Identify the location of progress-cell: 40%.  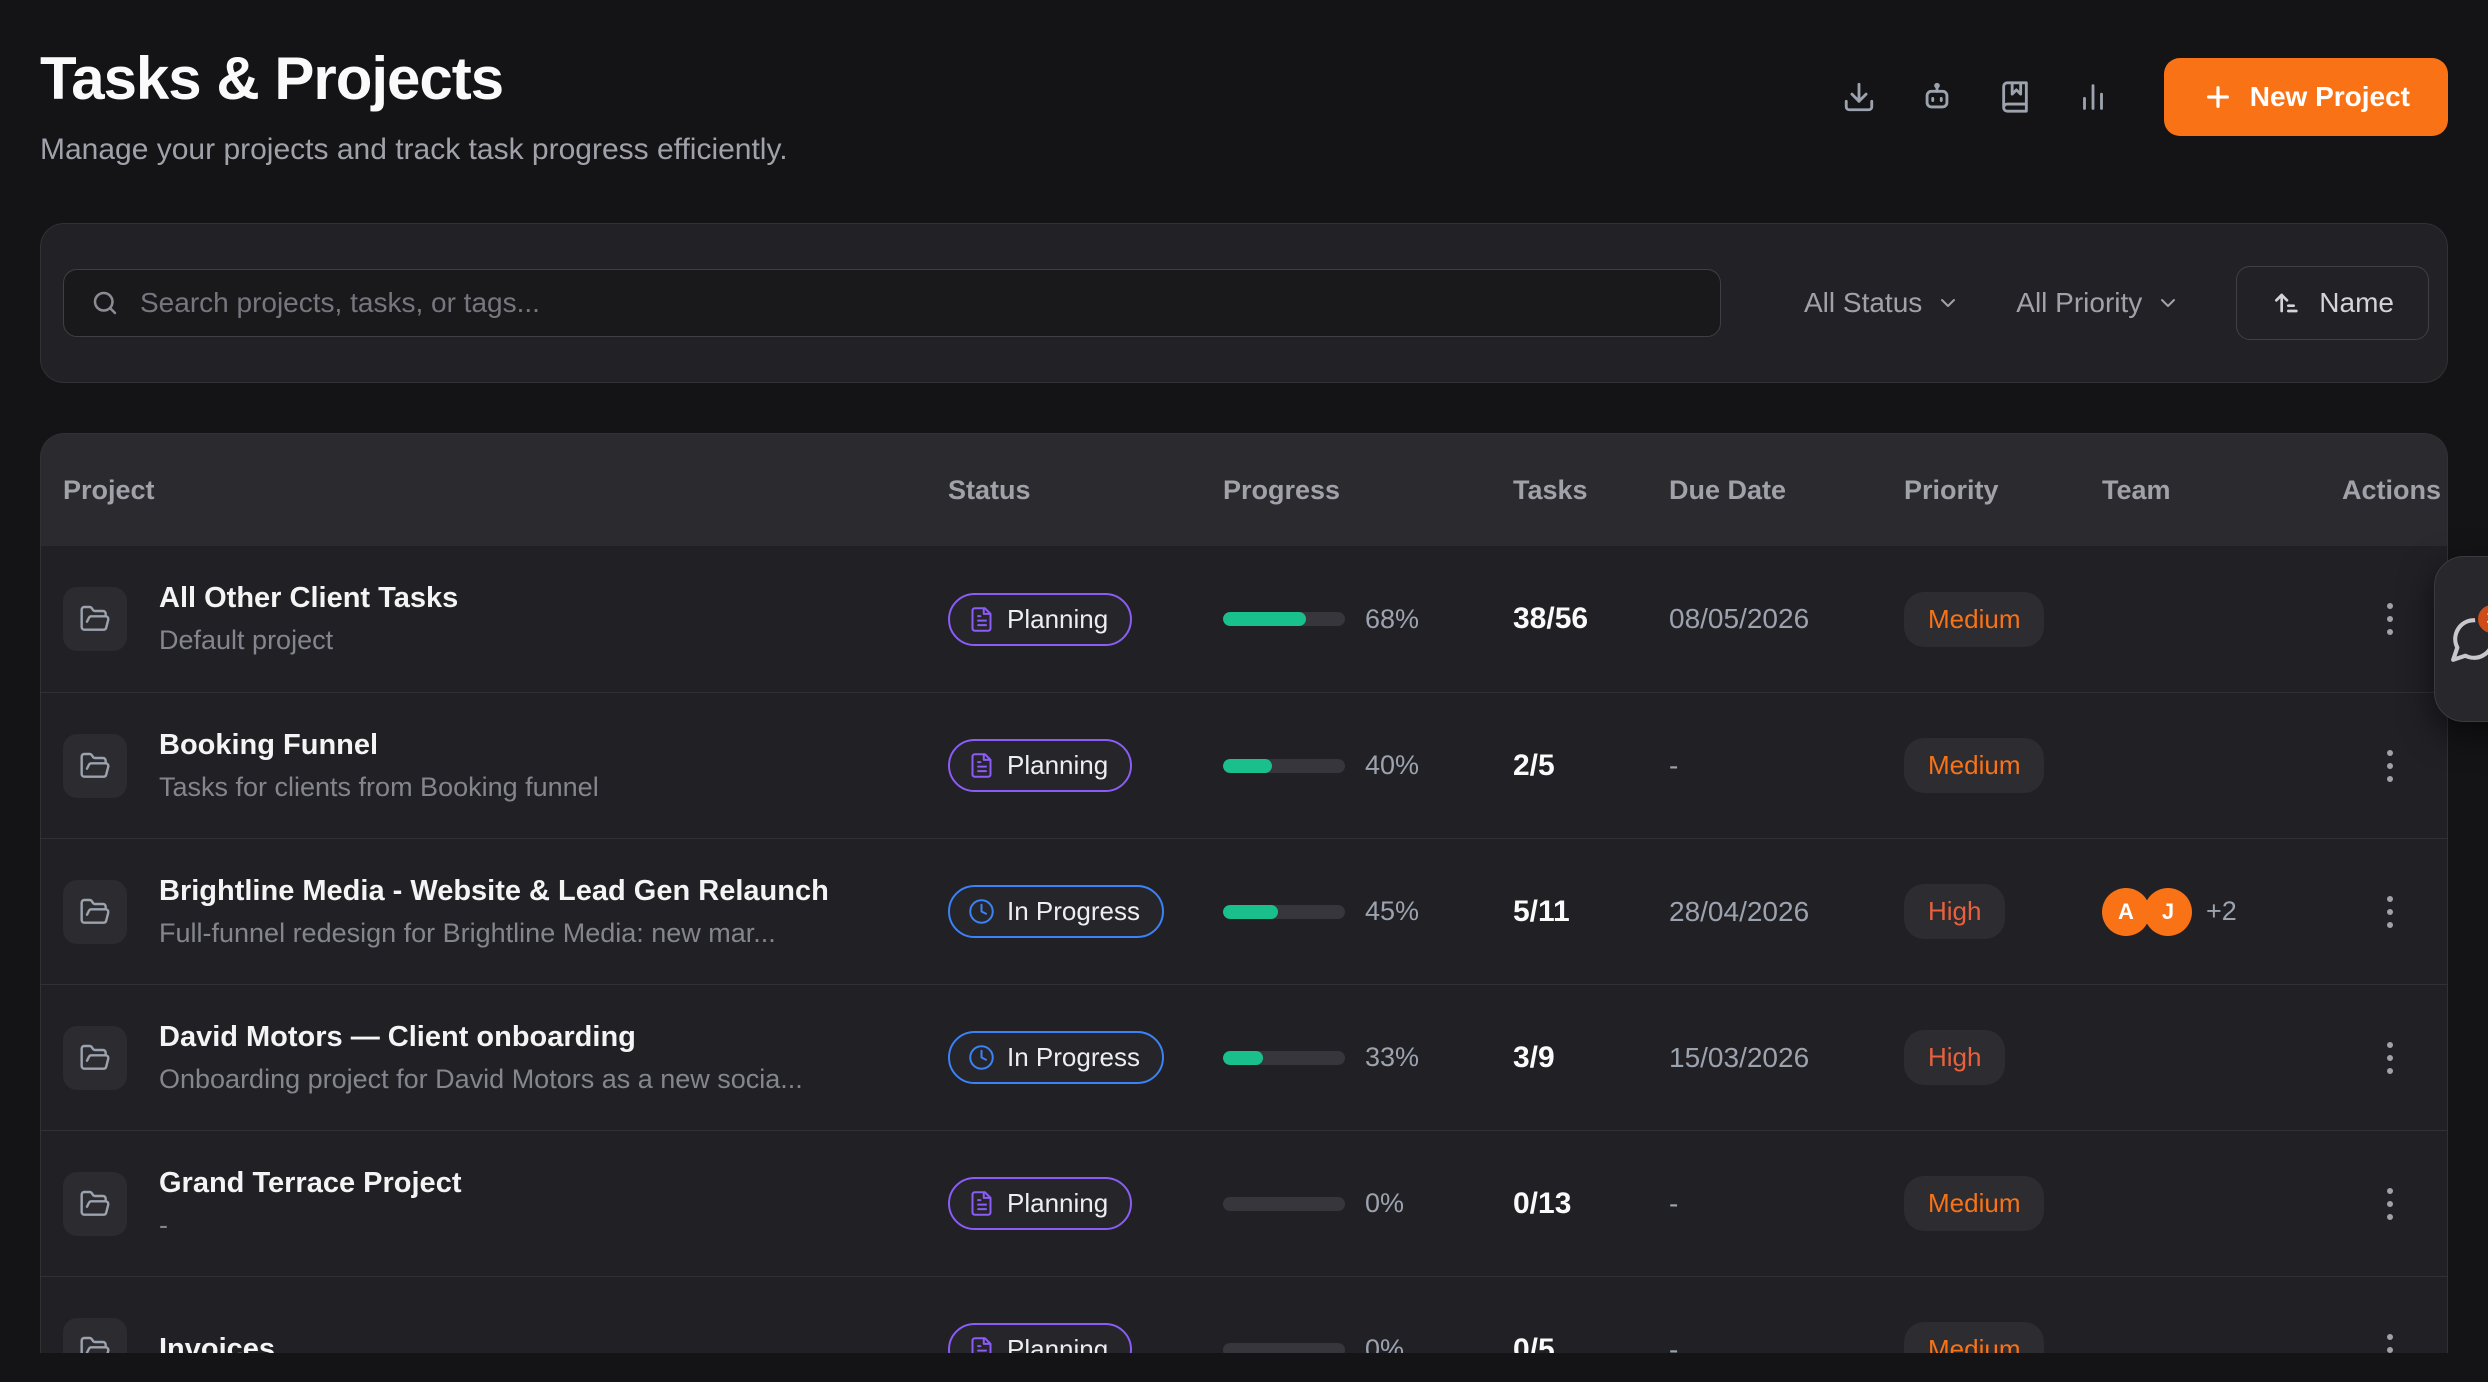
(1346, 765).